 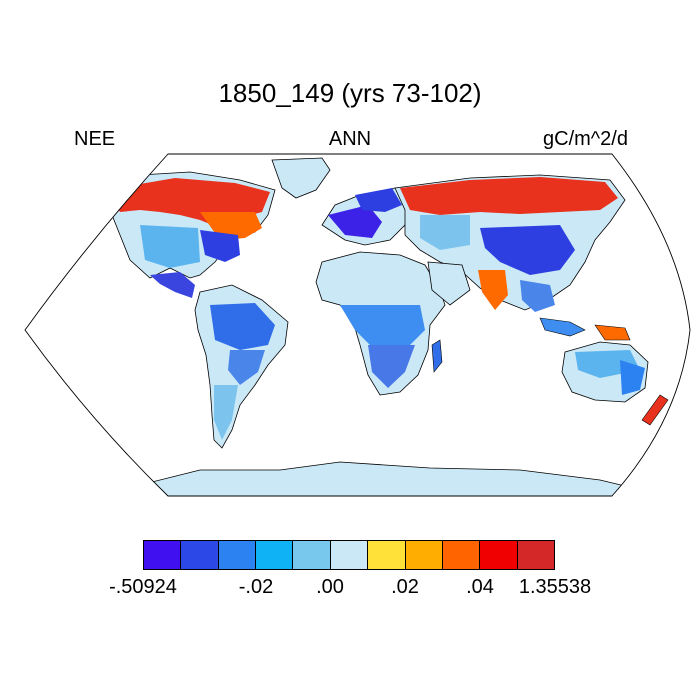 I want to click on land-new-guinea, so click(x=612, y=332).